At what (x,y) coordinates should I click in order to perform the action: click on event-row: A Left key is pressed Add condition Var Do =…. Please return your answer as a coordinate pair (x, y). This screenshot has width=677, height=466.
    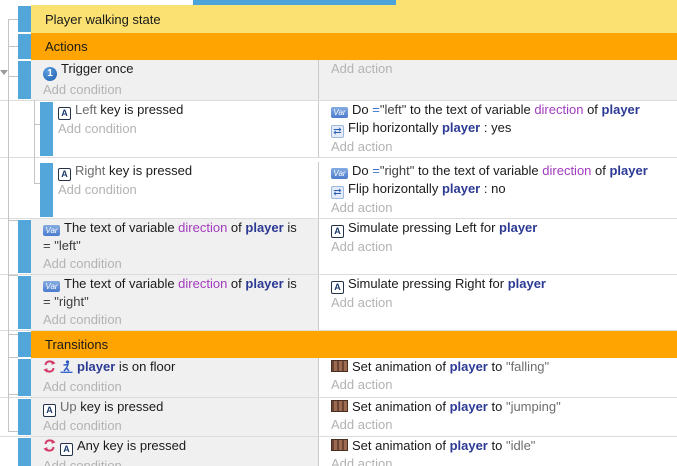
    Looking at the image, I should click on (338, 129).